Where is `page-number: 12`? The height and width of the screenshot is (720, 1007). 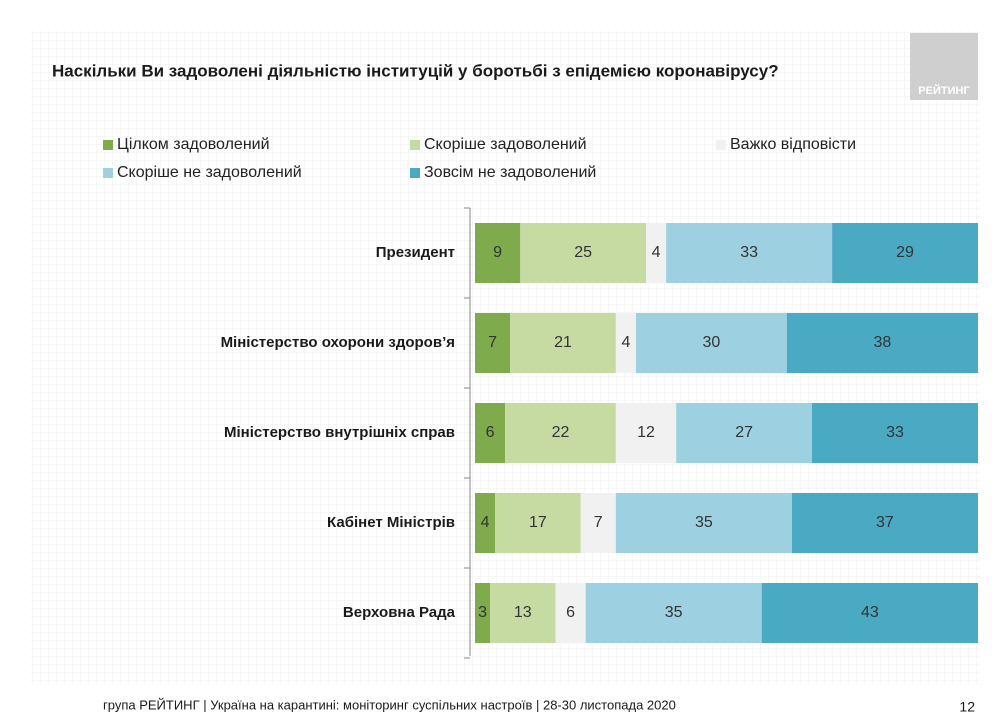 page-number: 12 is located at coordinates (967, 707).